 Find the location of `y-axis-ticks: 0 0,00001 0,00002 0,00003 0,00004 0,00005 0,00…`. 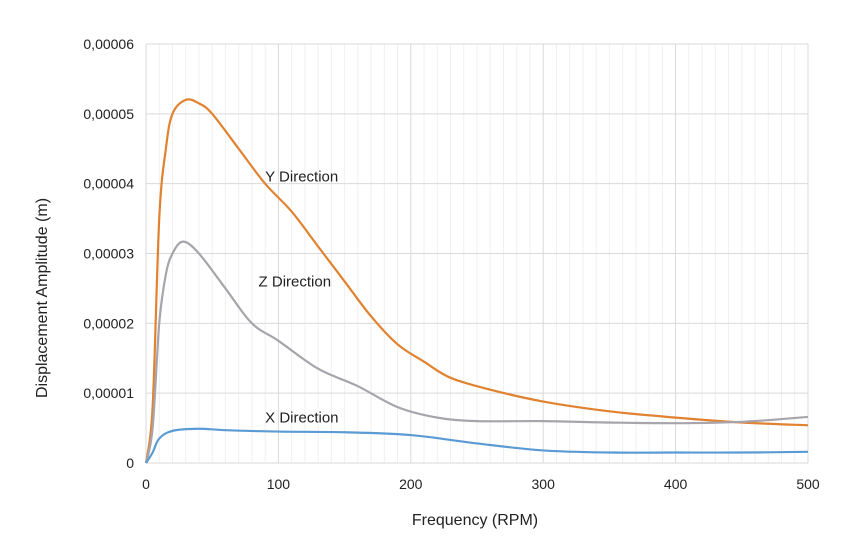

y-axis-ticks: 0 0,00001 0,00002 0,00003 0,00004 0,00005 0,00… is located at coordinates (108, 253).